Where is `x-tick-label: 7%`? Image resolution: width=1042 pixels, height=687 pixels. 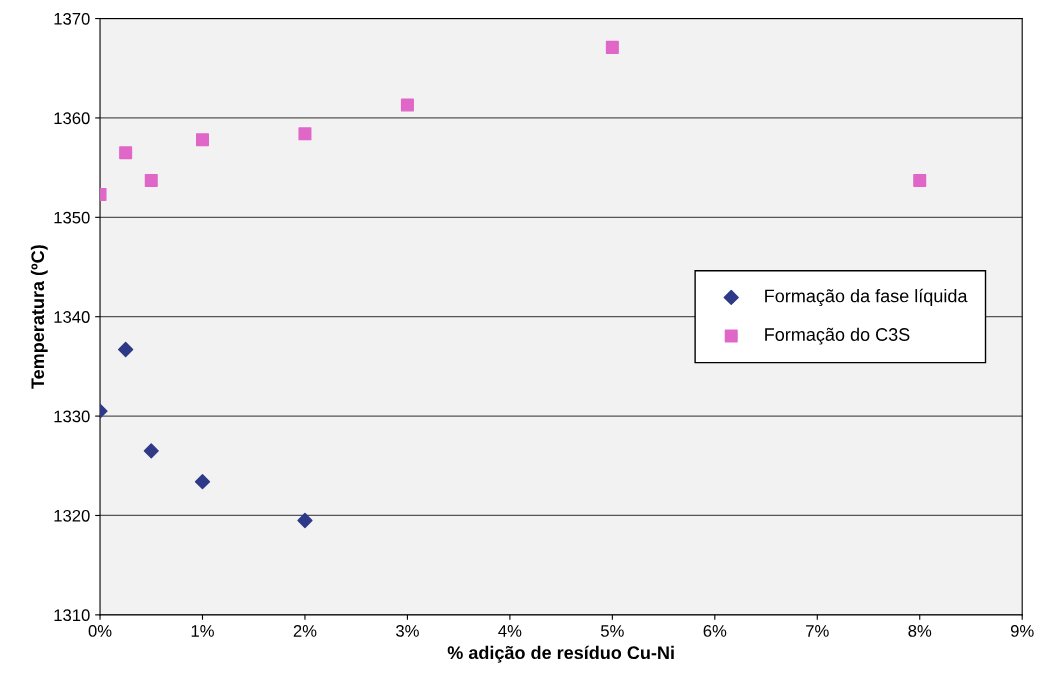 x-tick-label: 7% is located at coordinates (817, 631).